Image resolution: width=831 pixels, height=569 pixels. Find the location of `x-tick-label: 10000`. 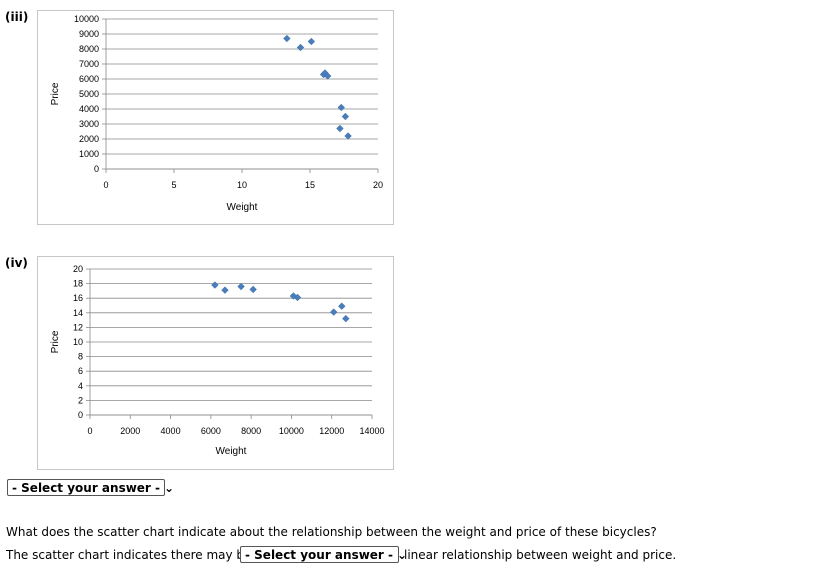

x-tick-label: 10000 is located at coordinates (291, 431).